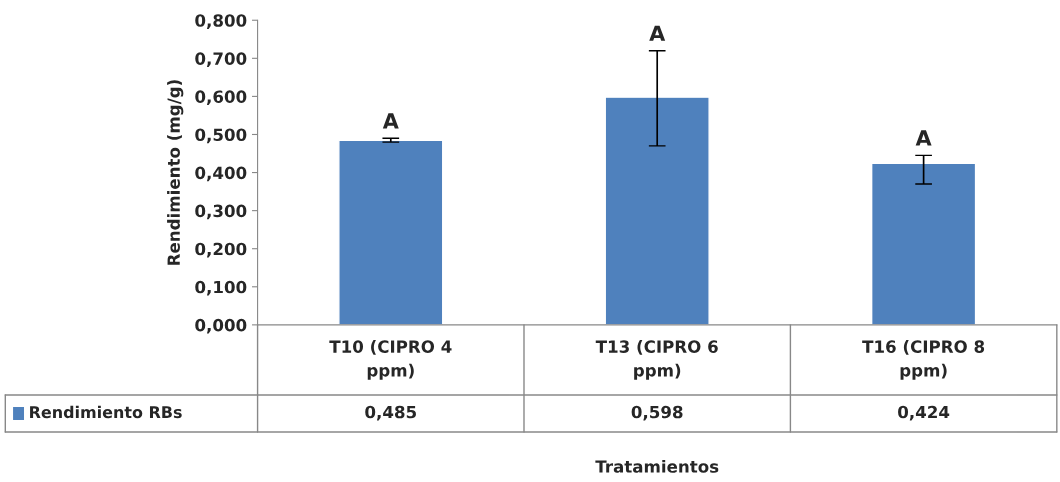  Describe the element at coordinates (221, 136) in the screenshot. I see `y-tick-label: 0,500` at that location.